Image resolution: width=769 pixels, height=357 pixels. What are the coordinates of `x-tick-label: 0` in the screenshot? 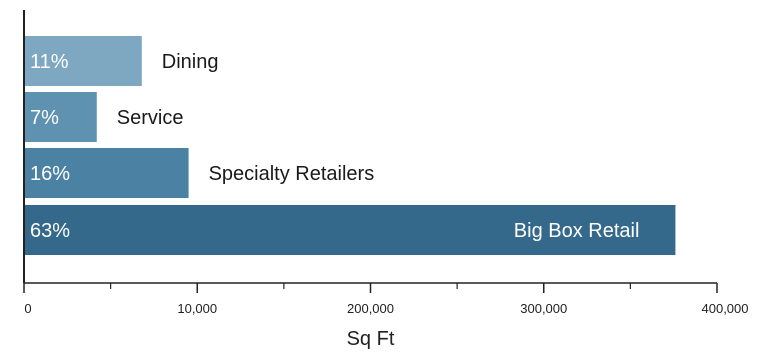 It's located at (27, 308).